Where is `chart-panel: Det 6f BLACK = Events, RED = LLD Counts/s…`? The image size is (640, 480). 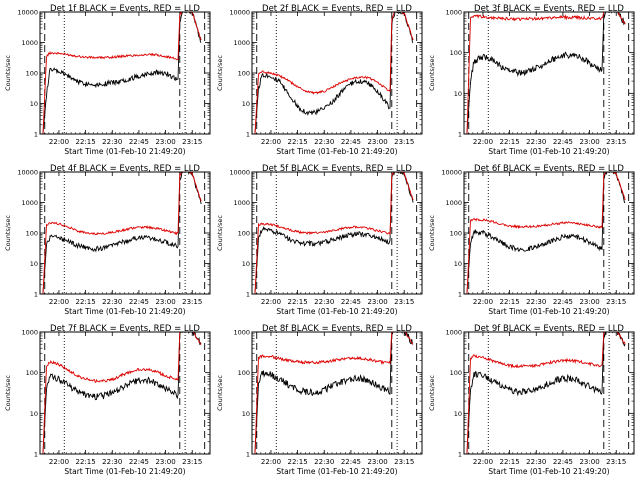
chart-panel: Det 6f BLACK = Events, RED = LLD Counts/s… is located at coordinates (531, 240).